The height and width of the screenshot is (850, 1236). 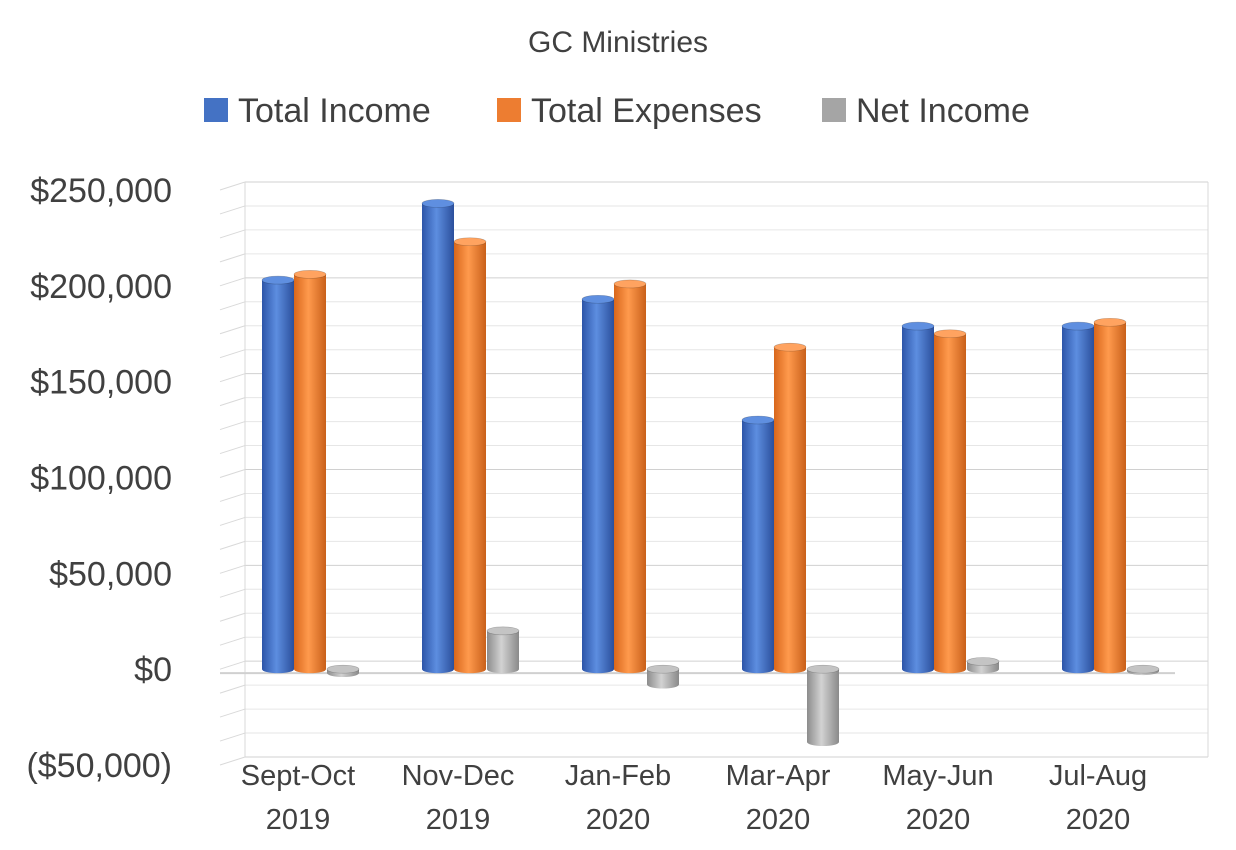 What do you see at coordinates (110, 574) in the screenshot?
I see `y-tick-label: $50,000` at bounding box center [110, 574].